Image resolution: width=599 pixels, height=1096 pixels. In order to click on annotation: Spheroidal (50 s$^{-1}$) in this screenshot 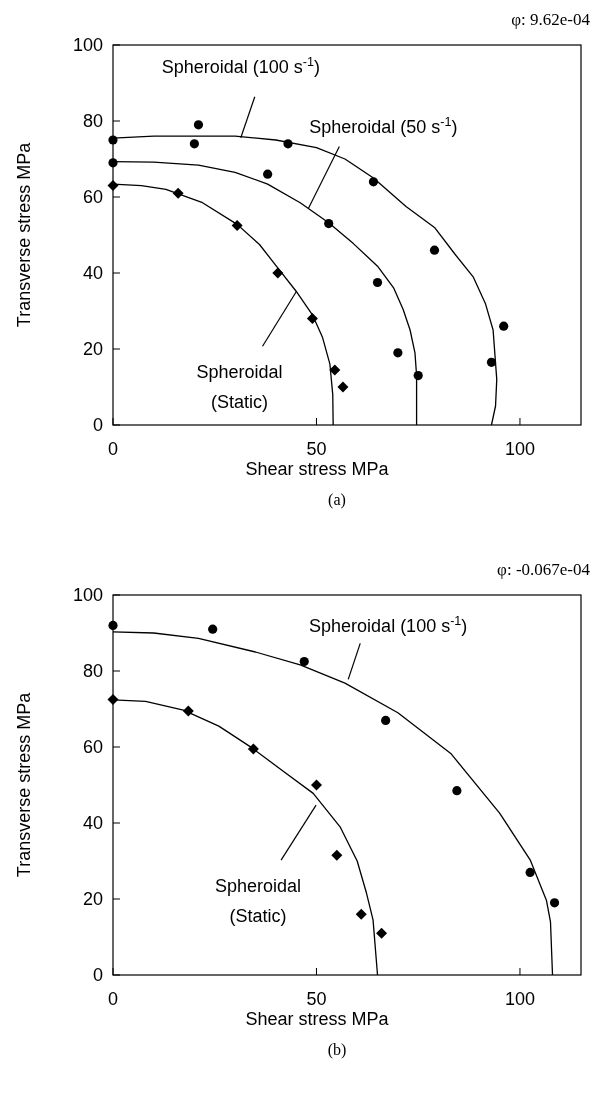, I will do `click(383, 126)`.